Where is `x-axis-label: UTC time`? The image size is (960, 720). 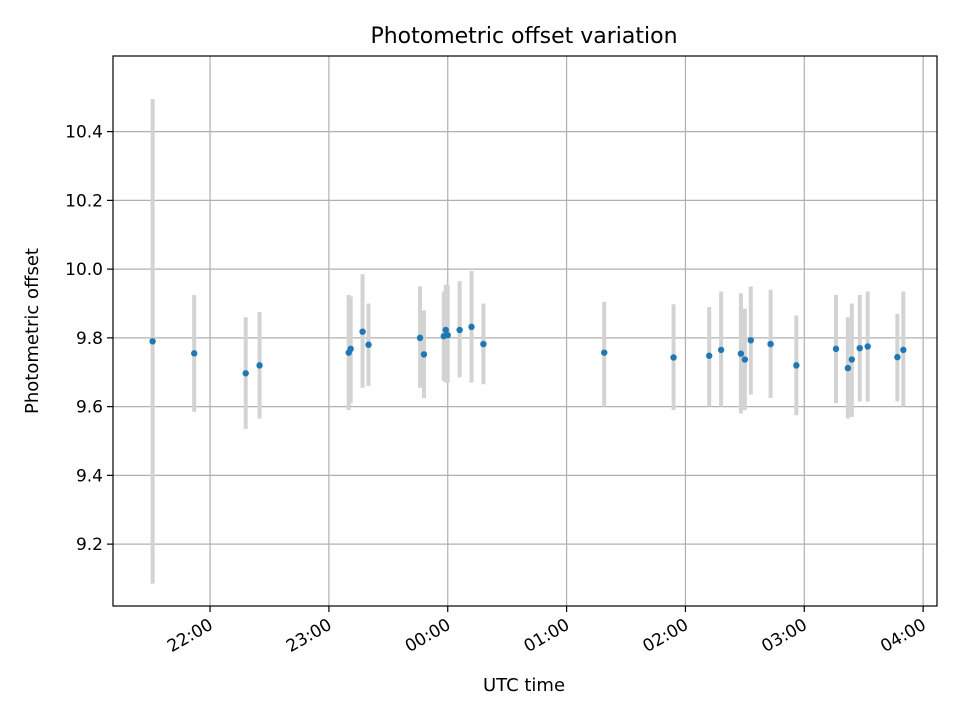
x-axis-label: UTC time is located at coordinates (524, 685).